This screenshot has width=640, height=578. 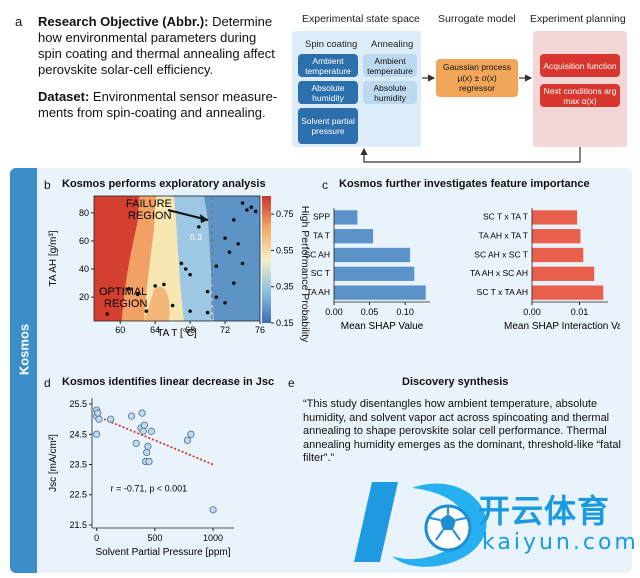 What do you see at coordinates (285, 287) in the screenshot?
I see `colorbar-tick-label: 0.35` at bounding box center [285, 287].